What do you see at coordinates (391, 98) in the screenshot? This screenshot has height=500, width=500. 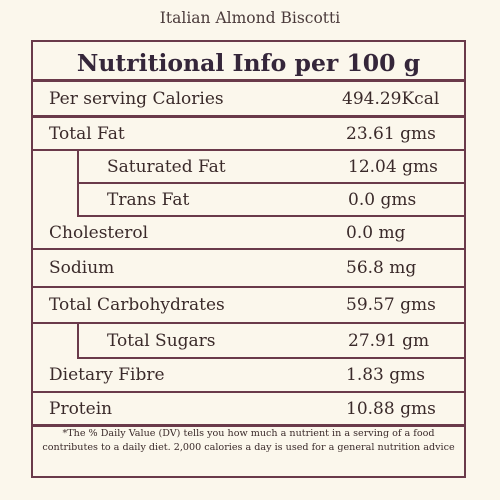 I see `nutrient-value: 494.29Kcal` at bounding box center [391, 98].